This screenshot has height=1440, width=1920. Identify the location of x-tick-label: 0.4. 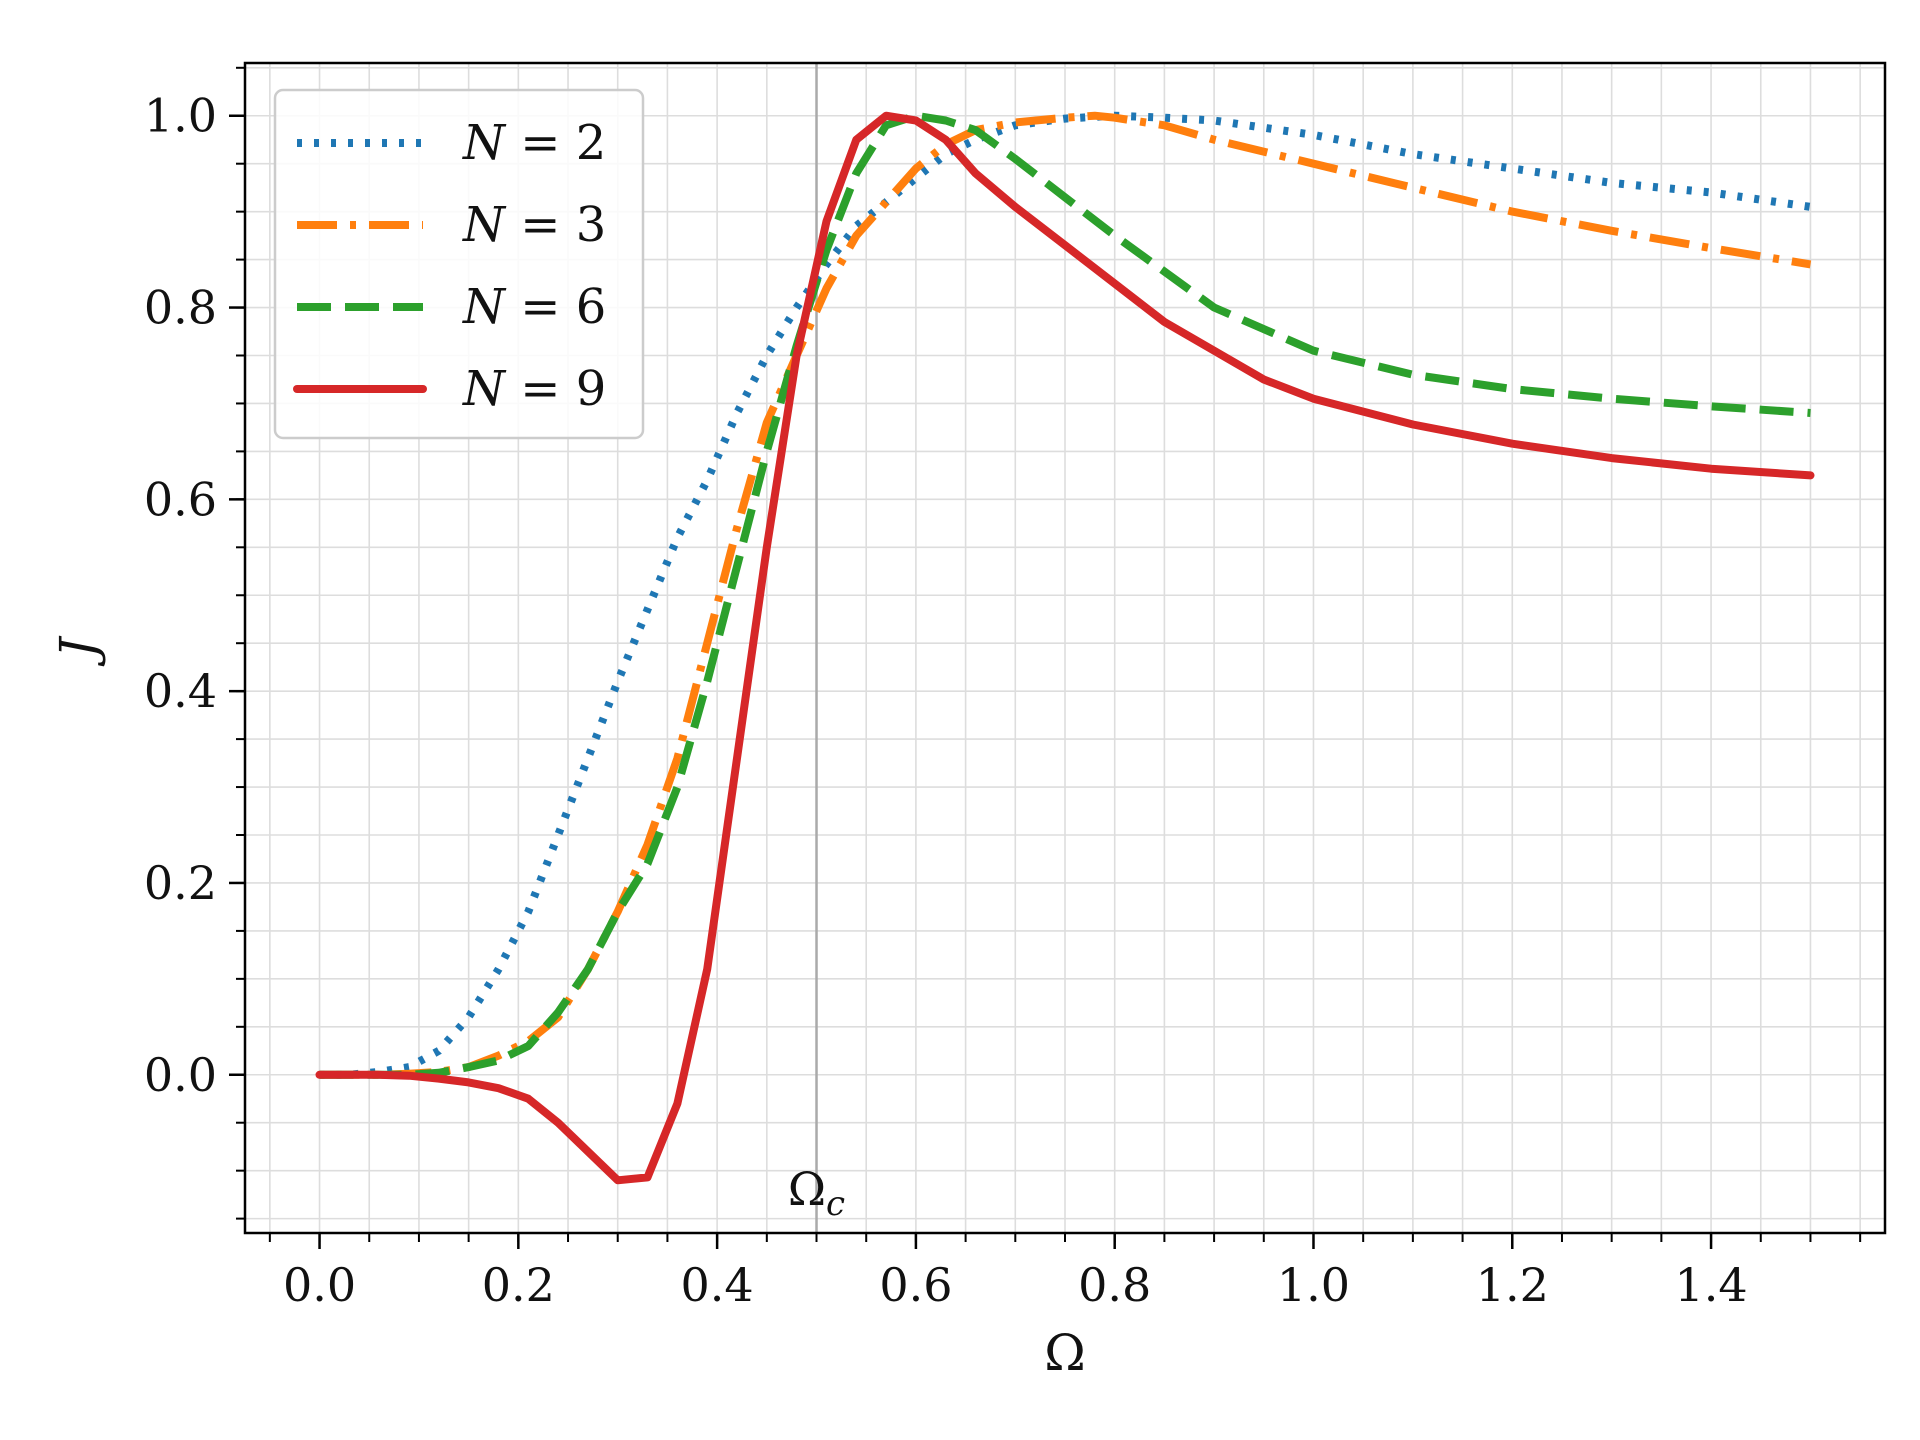
(717, 1285).